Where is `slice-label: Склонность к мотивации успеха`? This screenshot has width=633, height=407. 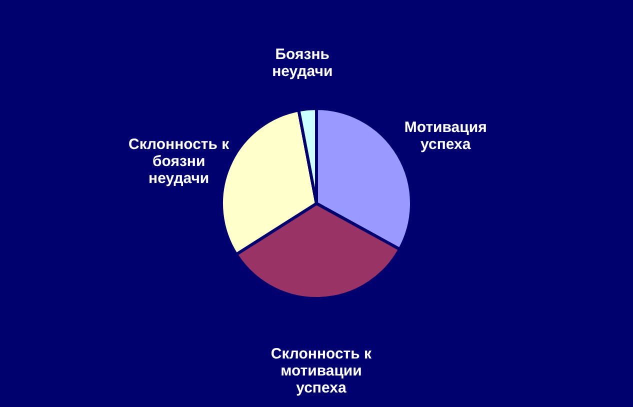
slice-label: Склонность к мотивации успеха is located at coordinates (321, 370).